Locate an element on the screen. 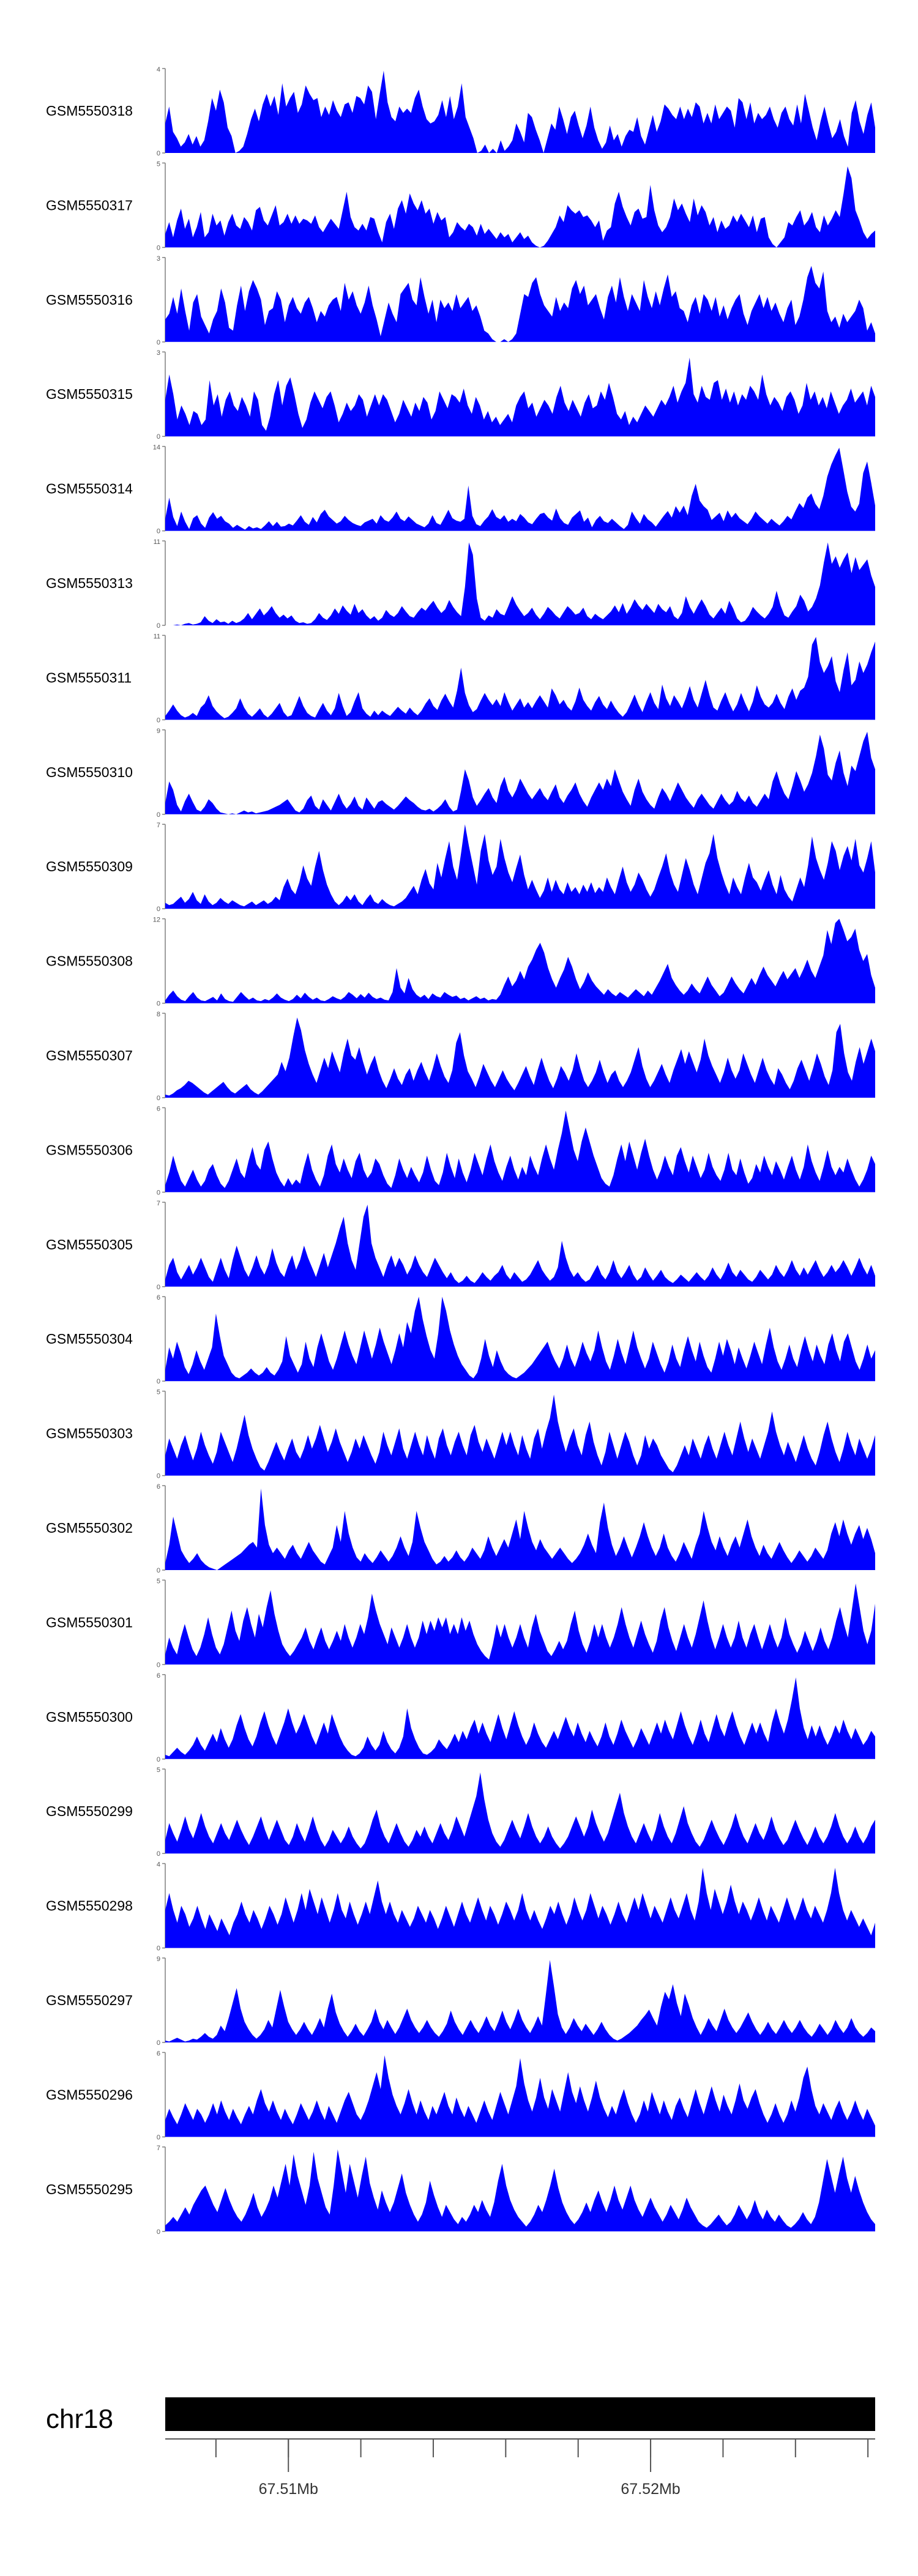 Image resolution: width=918 pixels, height=2576 pixels. track-label: GSM5550298 is located at coordinates (89, 1906).